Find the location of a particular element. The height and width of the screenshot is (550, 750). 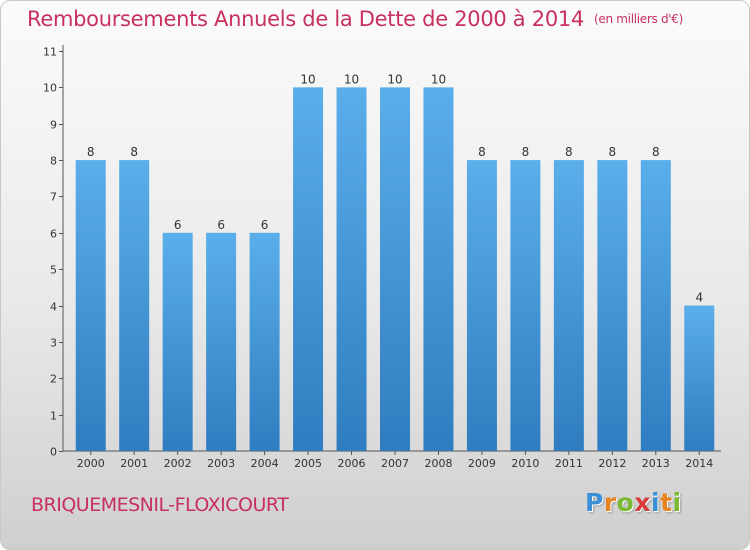

x-tick-label-2011: 2011 is located at coordinates (569, 463).